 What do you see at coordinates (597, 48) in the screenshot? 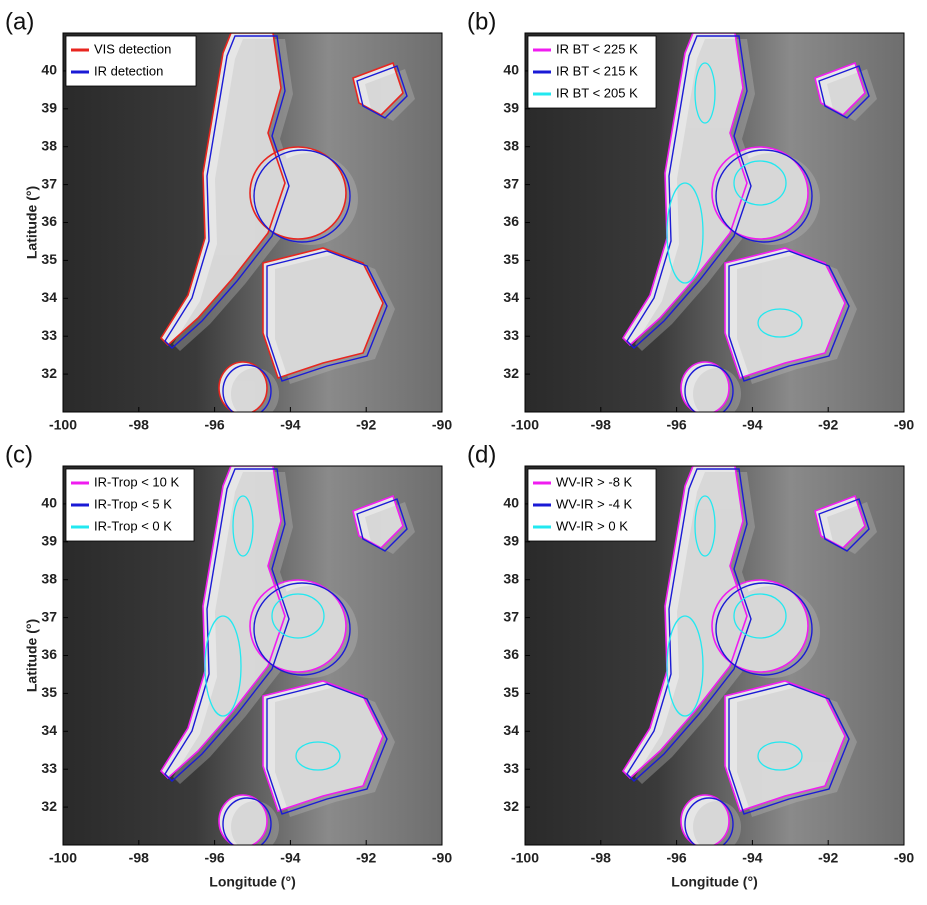
I see `legend-label: IR BT < 225 K` at bounding box center [597, 48].